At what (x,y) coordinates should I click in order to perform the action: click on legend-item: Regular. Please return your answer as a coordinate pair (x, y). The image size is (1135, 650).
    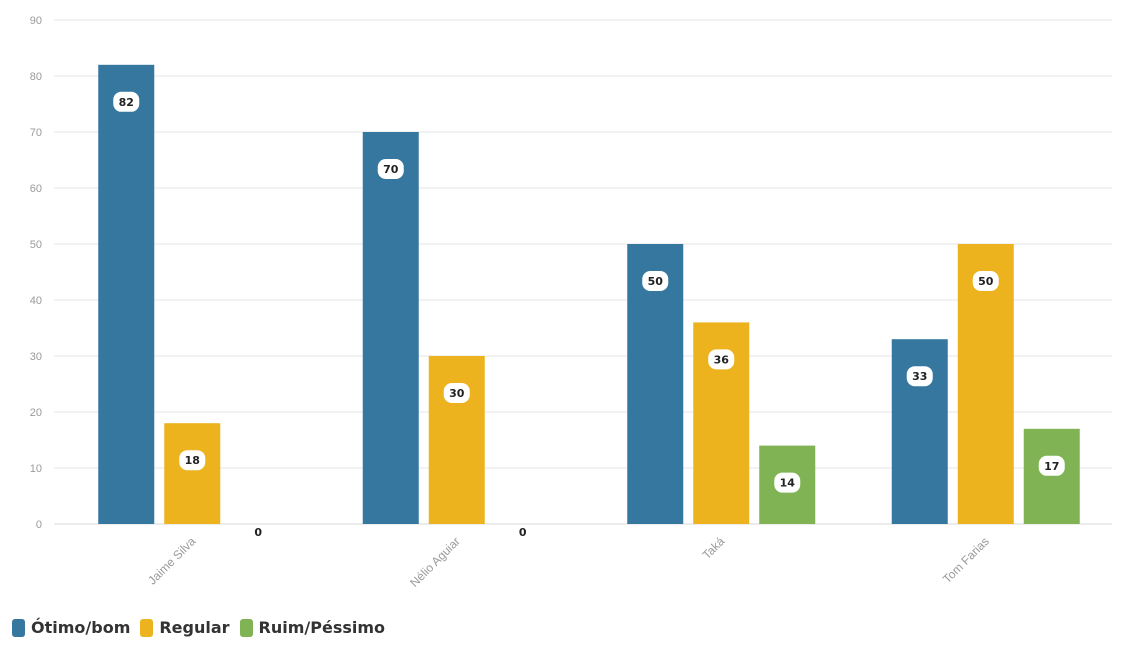
    Looking at the image, I should click on (185, 627).